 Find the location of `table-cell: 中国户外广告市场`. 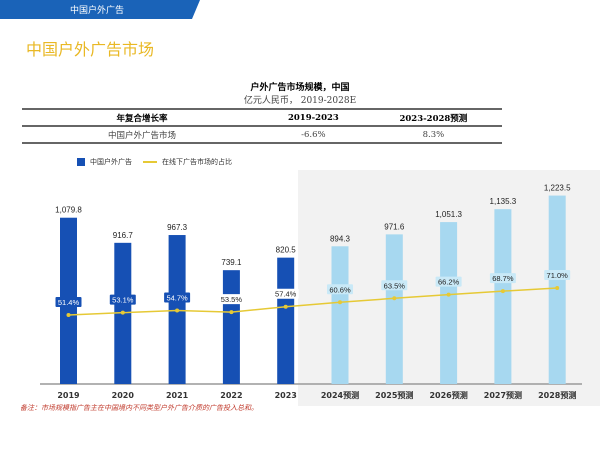

table-cell: 中国户外广告市场 is located at coordinates (142, 135).